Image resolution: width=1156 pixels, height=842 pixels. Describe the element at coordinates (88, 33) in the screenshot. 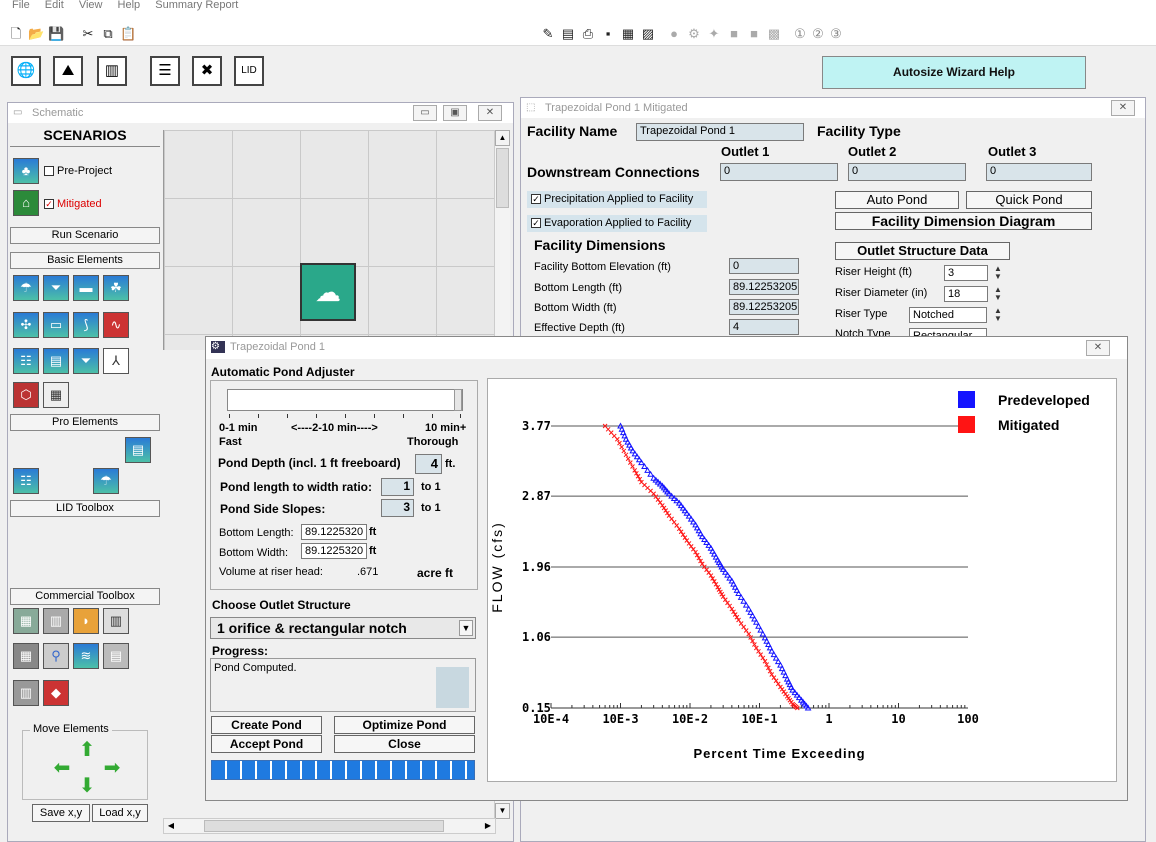

I see `cut-icon: ✂` at that location.